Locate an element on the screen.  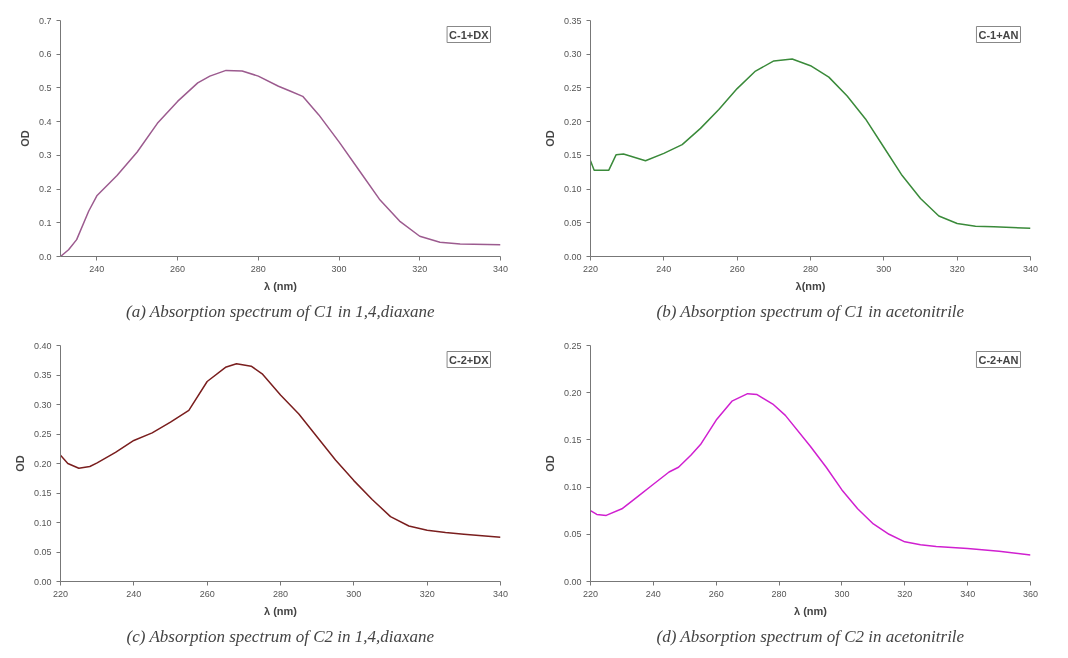
x-tick-label: 360 is located at coordinates (1030, 593).